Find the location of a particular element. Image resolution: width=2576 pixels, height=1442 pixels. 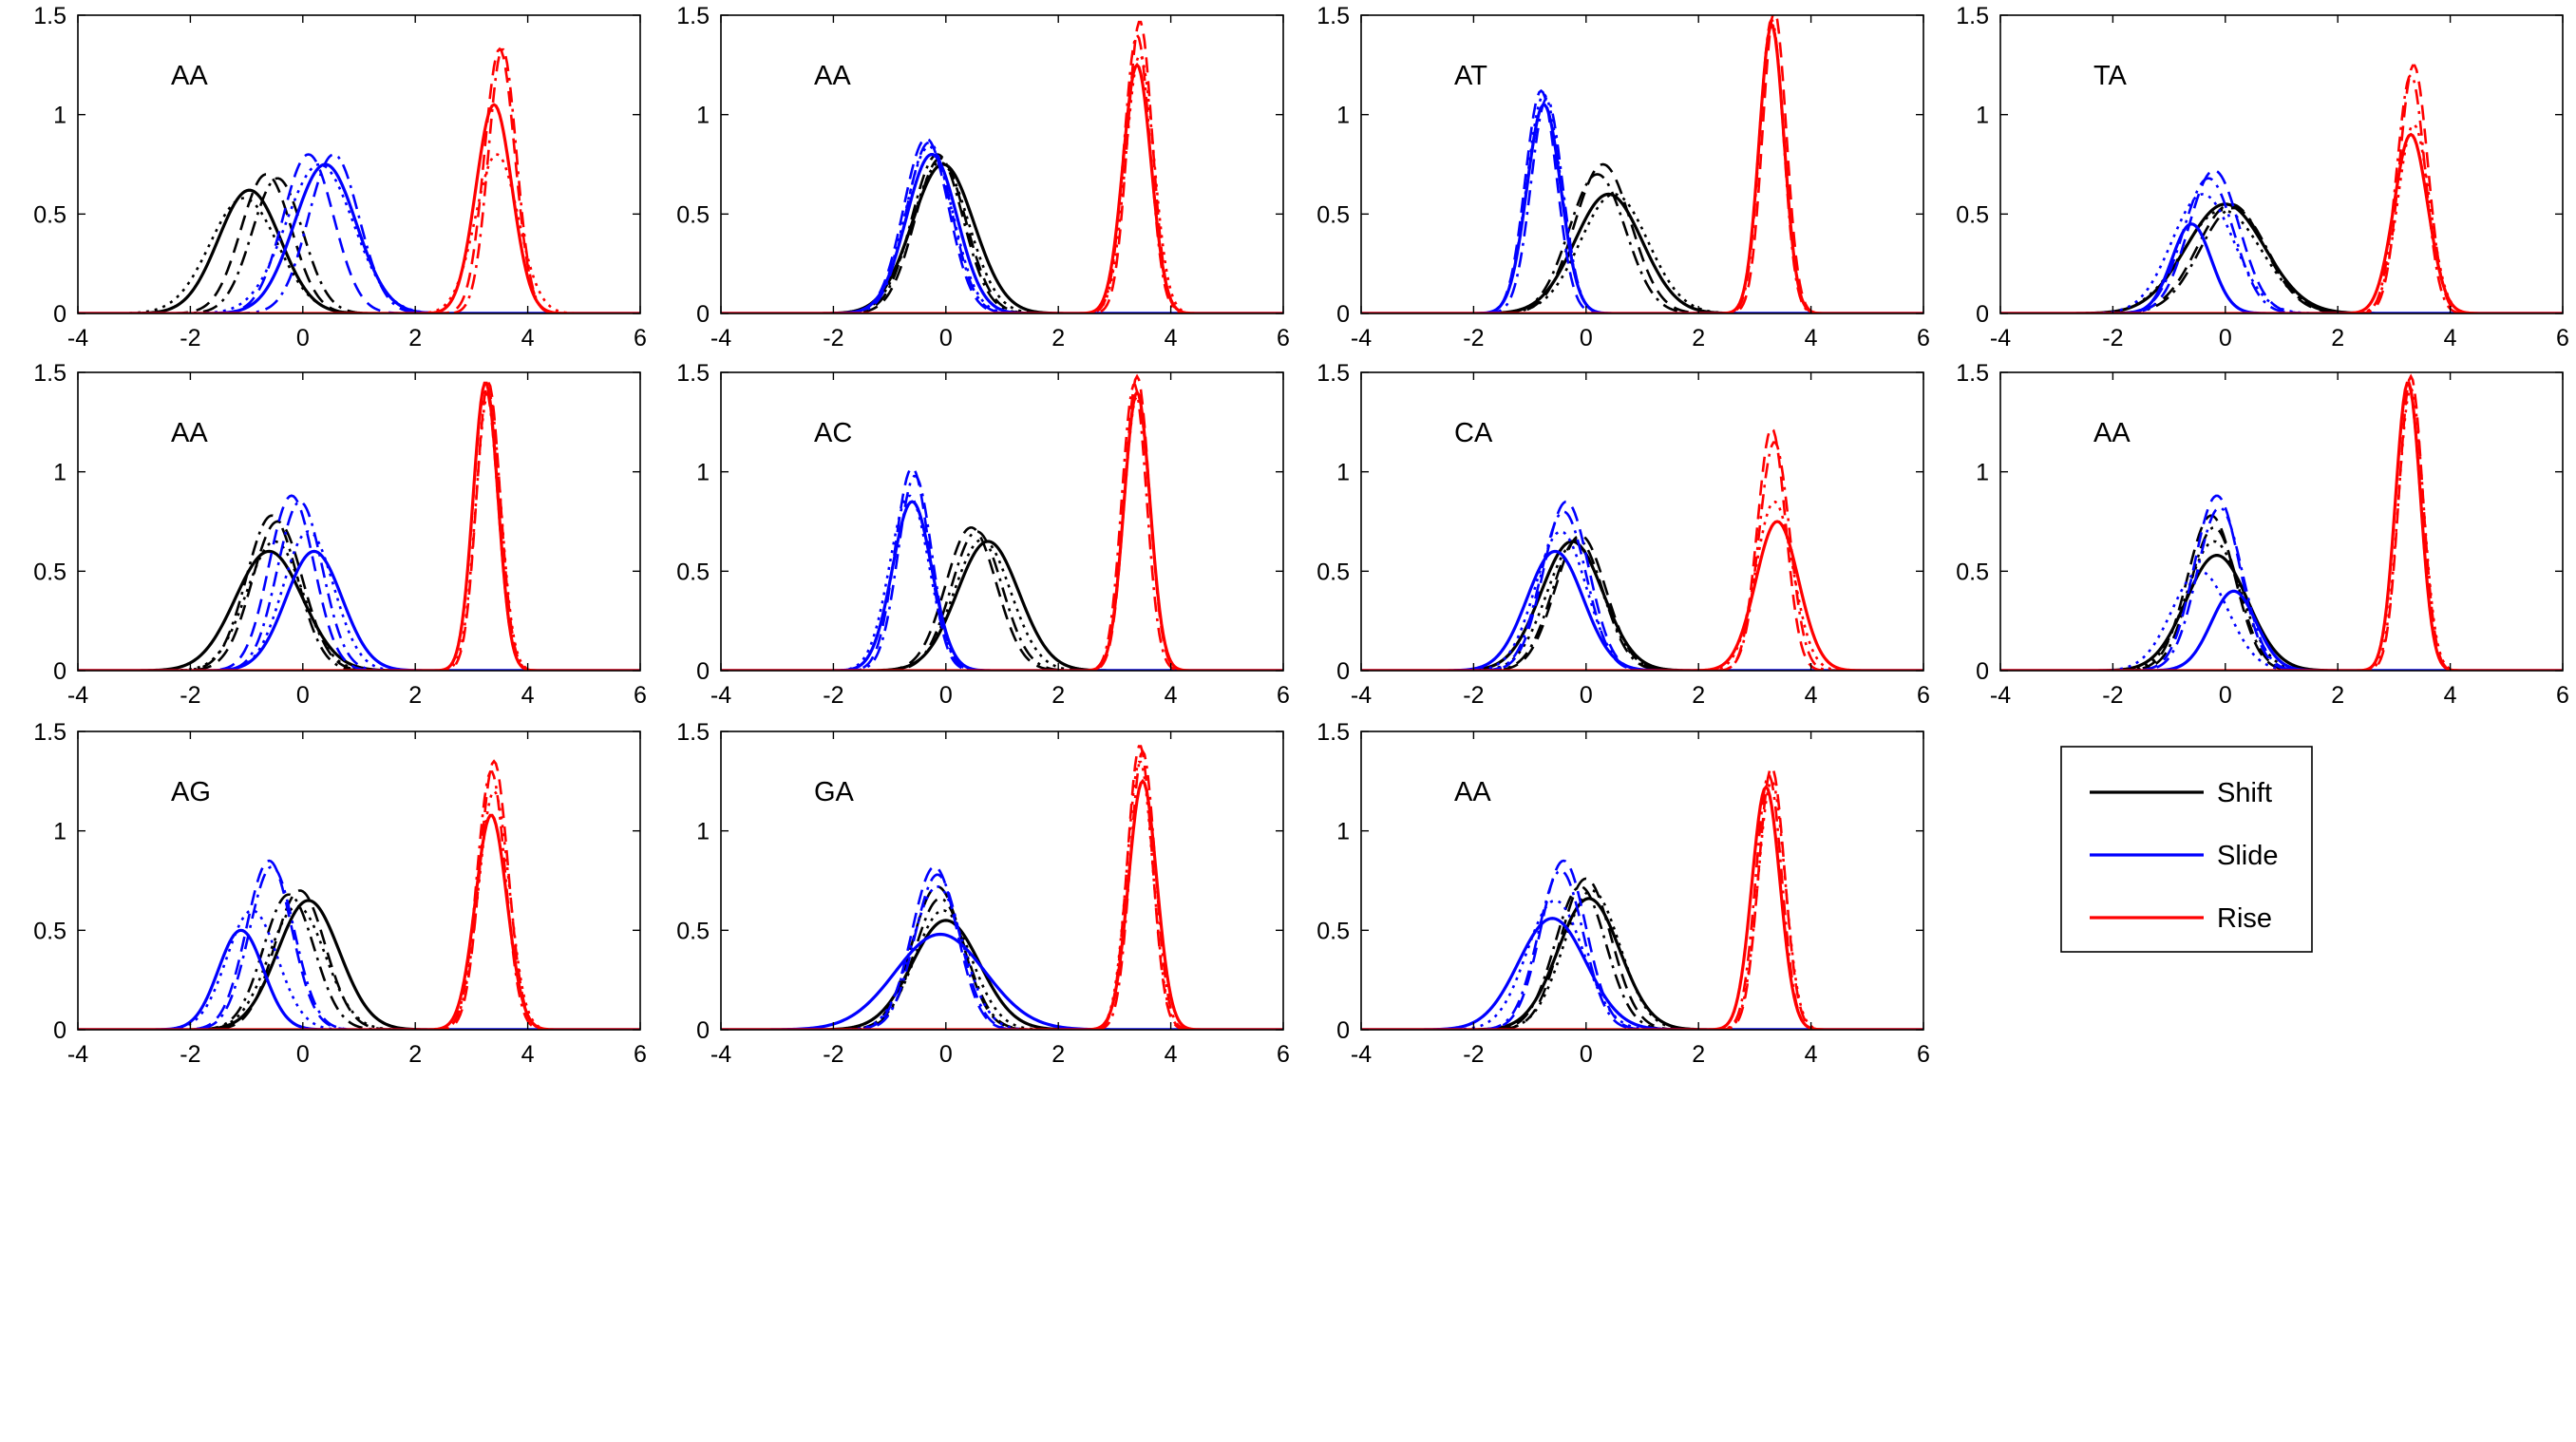

panel-0-curves is located at coordinates (359, 180).